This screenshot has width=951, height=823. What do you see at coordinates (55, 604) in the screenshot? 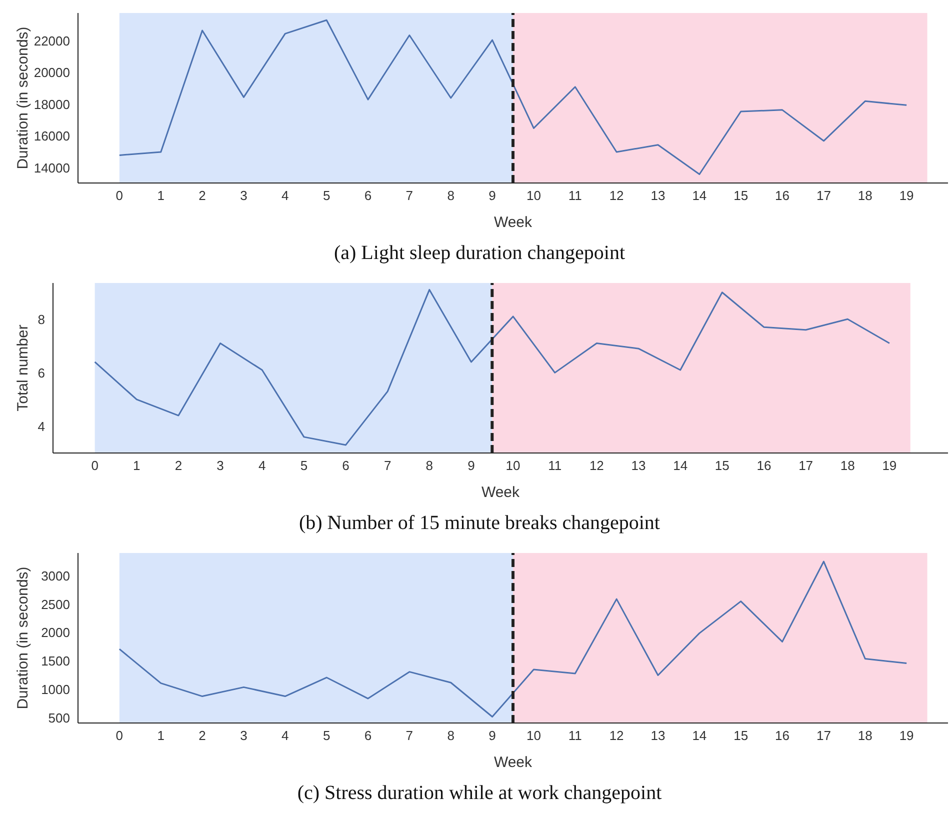
I see `y-tick-label: 2500` at bounding box center [55, 604].